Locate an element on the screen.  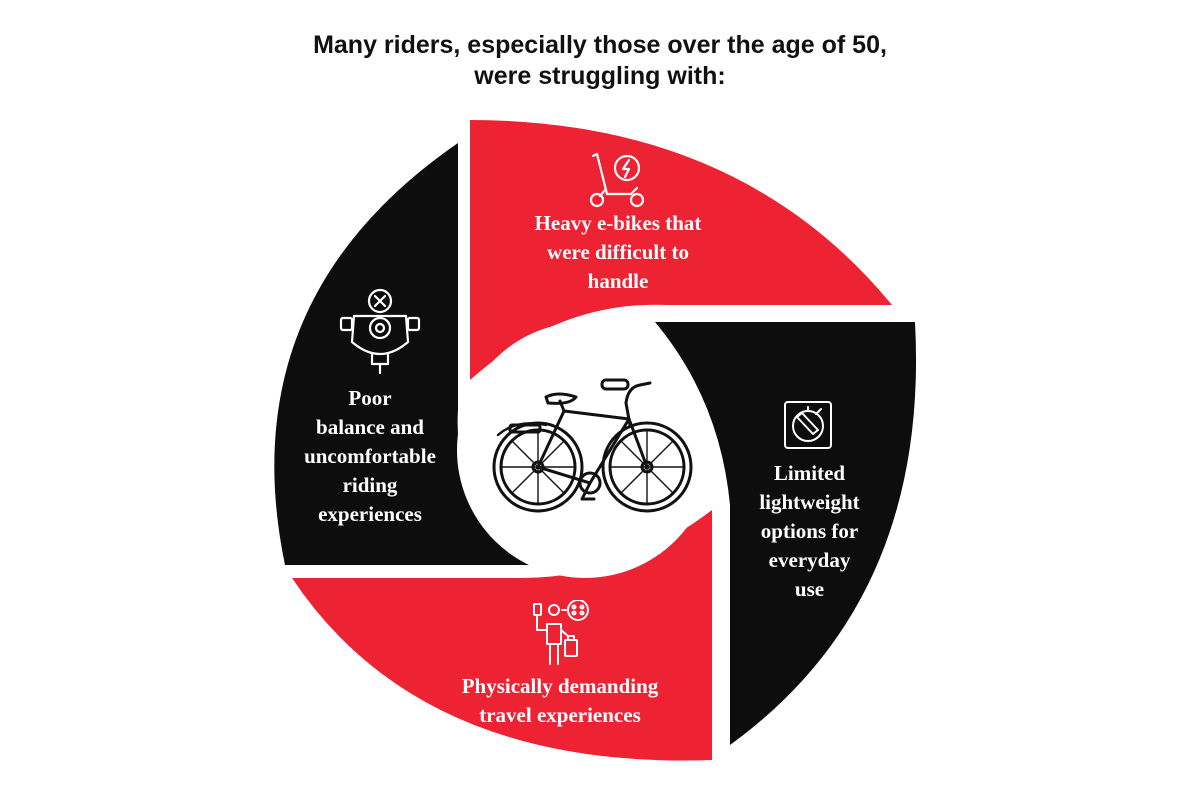
segment-right-shape is located at coordinates (786, 533).